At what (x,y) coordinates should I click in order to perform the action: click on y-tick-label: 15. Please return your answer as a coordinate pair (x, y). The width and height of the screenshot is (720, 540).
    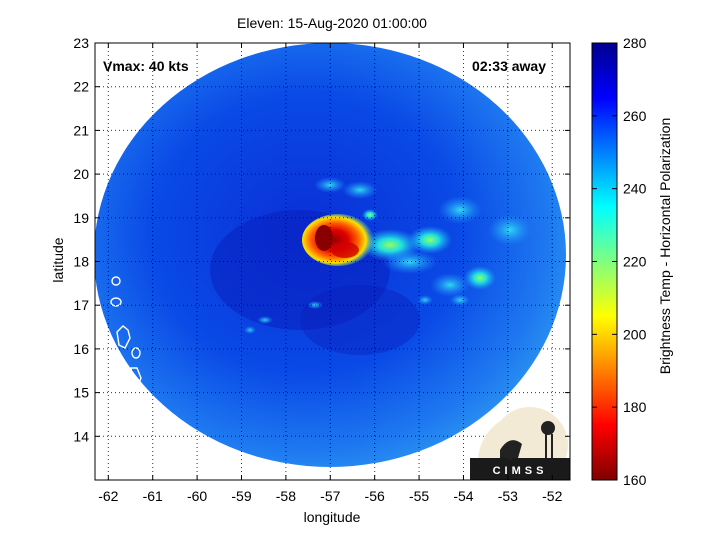
    Looking at the image, I should click on (81, 393).